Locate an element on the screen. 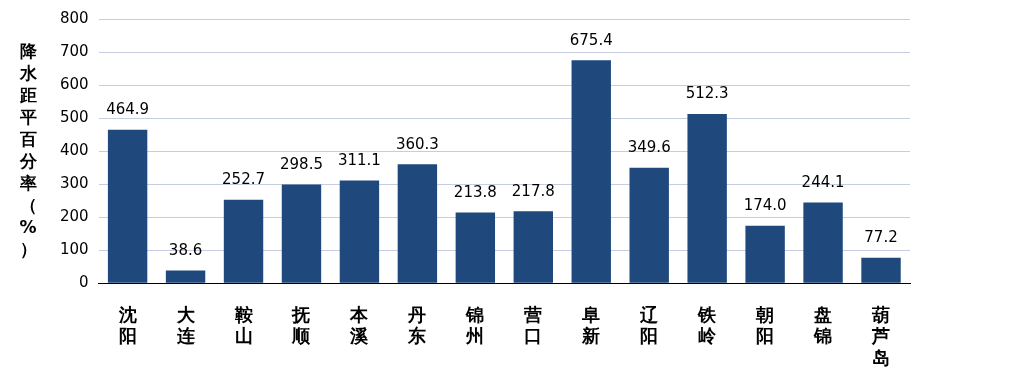  y-tick-label: 200 is located at coordinates (74, 216).